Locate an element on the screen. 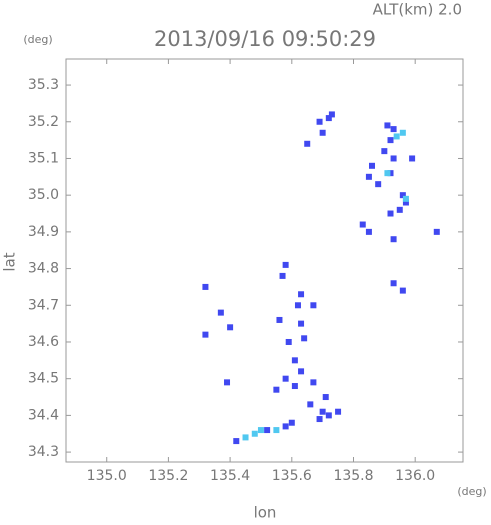 Image resolution: width=491 pixels, height=525 pixels. y-tick-label: 35.1 is located at coordinates (43, 158).